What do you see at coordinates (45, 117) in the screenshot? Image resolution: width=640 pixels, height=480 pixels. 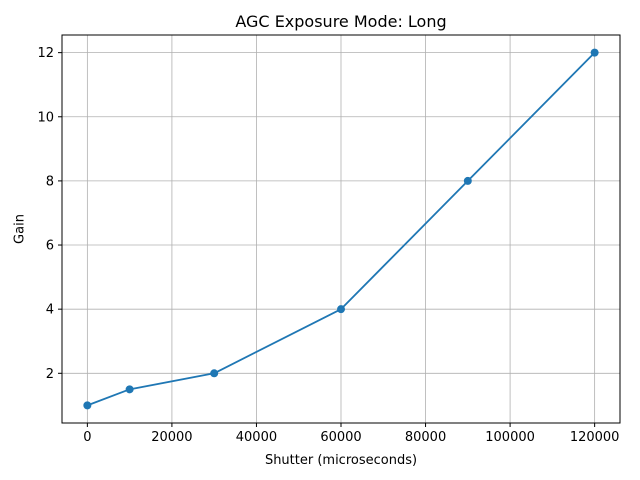 I see `y-tick-label: 10` at bounding box center [45, 117].